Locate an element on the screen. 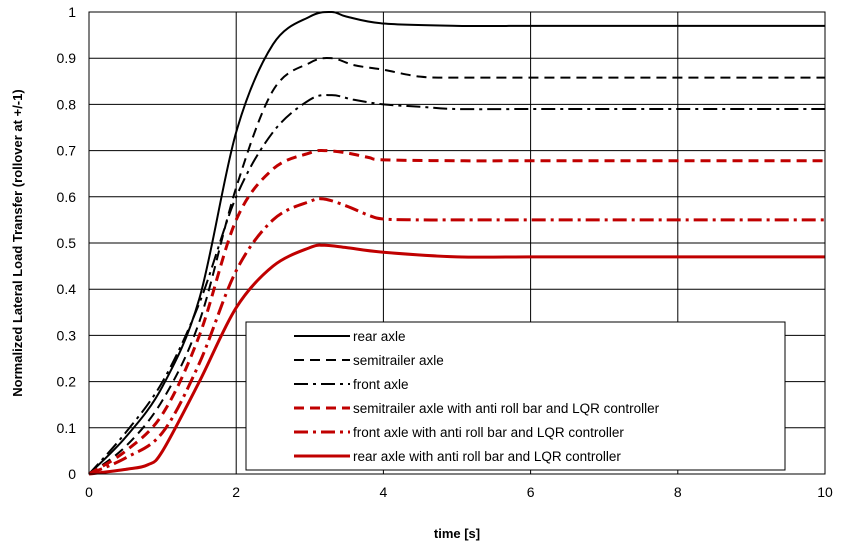 This screenshot has height=548, width=841. y-tick-label: 0.7 is located at coordinates (67, 151).